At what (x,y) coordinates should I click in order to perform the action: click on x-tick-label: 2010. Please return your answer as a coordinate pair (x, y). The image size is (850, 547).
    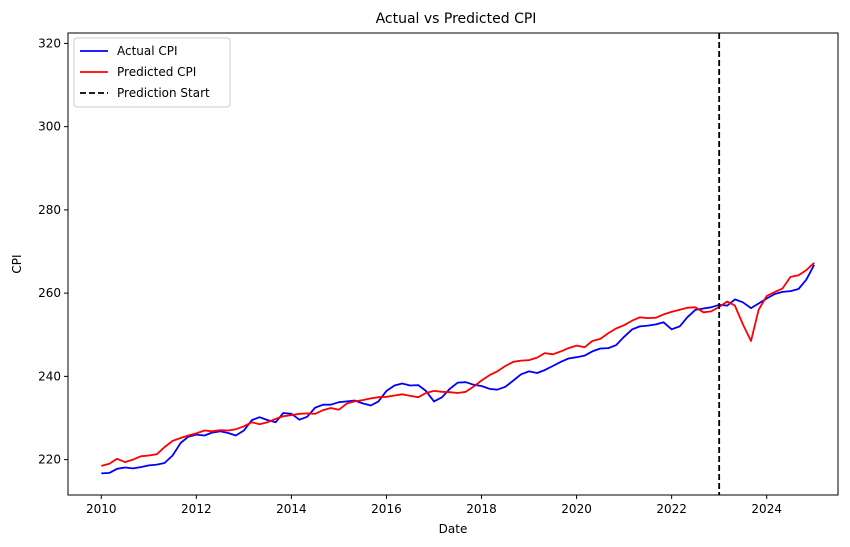
    Looking at the image, I should click on (101, 509).